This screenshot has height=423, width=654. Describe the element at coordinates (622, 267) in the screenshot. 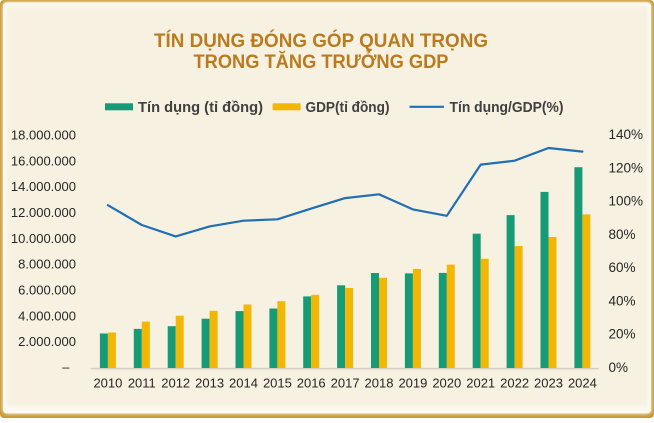

I see `svg-text: 60%` at that location.